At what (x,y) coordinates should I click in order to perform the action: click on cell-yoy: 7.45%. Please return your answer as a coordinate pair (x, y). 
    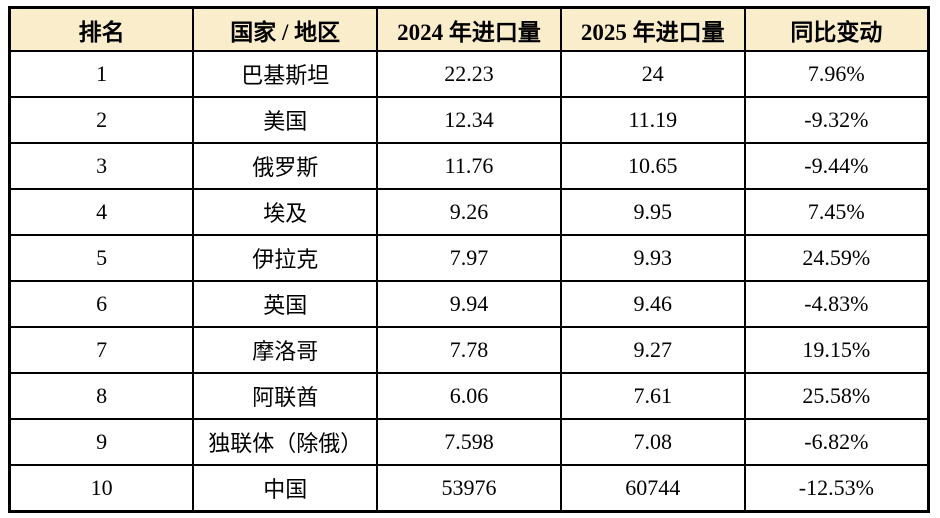
    Looking at the image, I should click on (836, 212).